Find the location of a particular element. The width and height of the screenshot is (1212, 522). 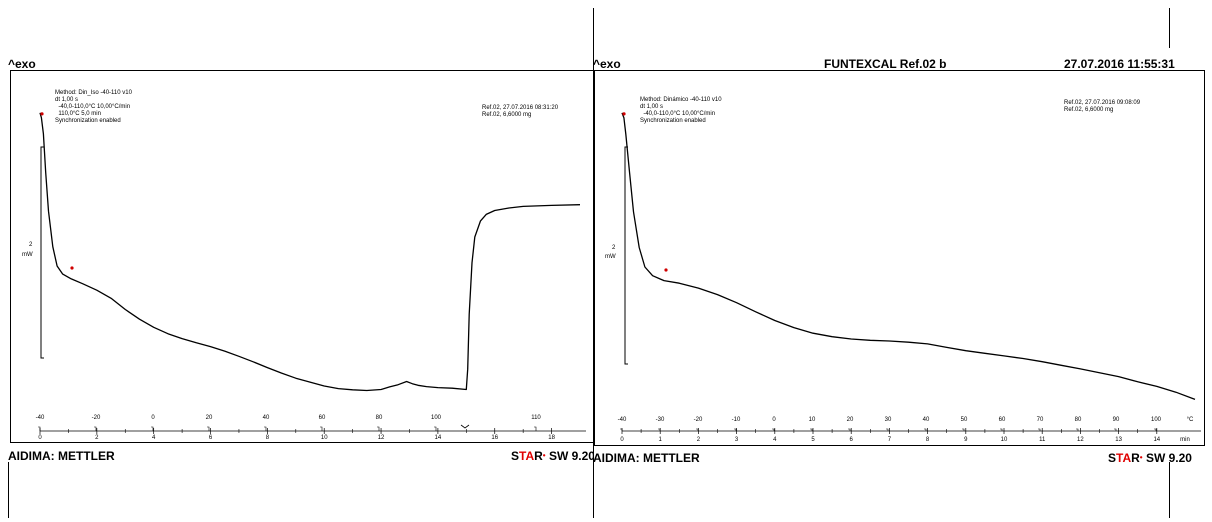

chart-title: FUNTEXCAL Ref.02 b is located at coordinates (885, 64).